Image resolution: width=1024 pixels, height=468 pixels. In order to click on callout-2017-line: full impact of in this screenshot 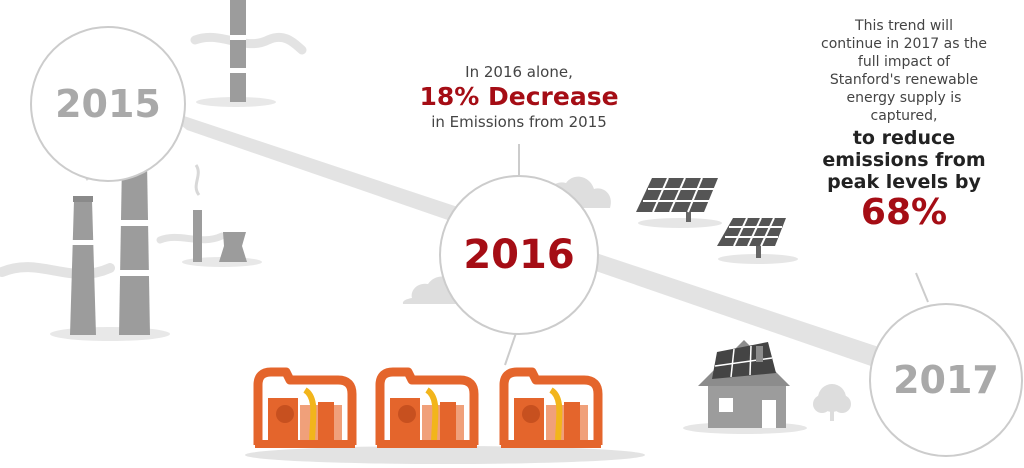, I will do `click(904, 62)`.